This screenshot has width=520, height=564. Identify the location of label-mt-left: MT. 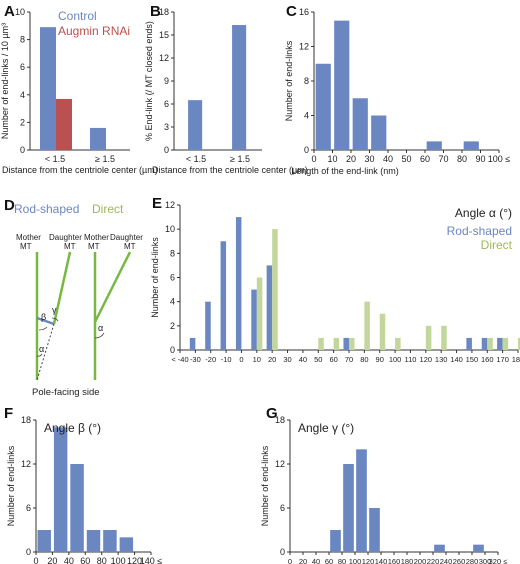
(26, 246).